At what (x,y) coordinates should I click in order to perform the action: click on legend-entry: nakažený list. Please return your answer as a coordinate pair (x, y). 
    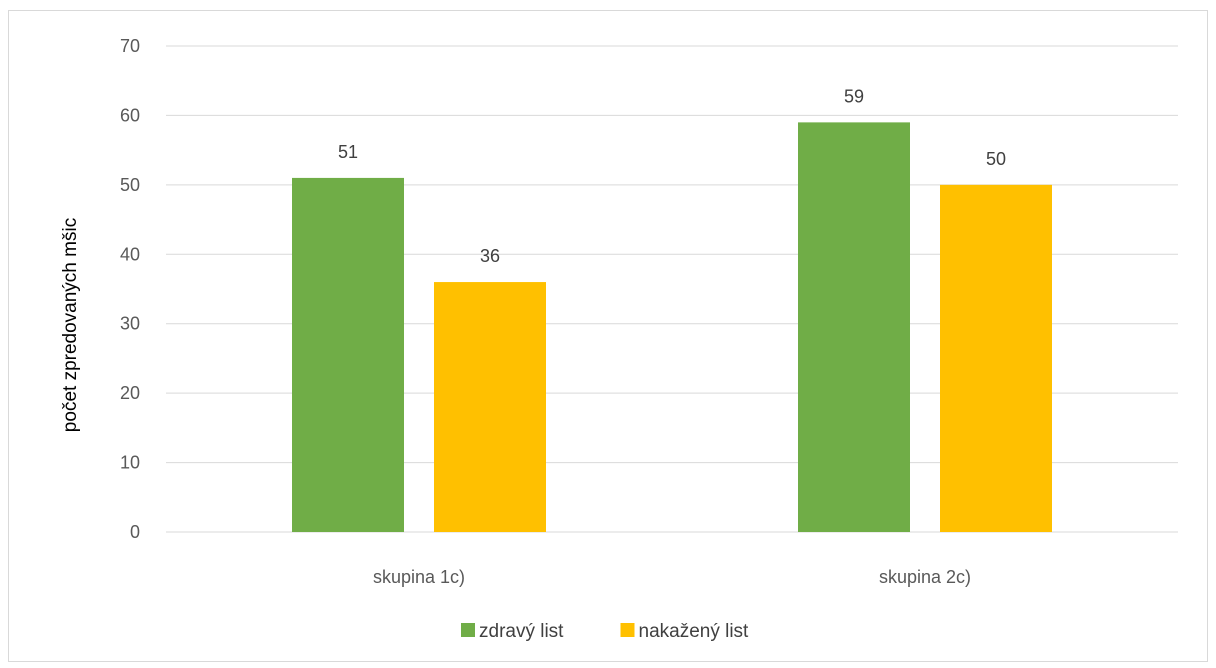
    Looking at the image, I should click on (694, 631).